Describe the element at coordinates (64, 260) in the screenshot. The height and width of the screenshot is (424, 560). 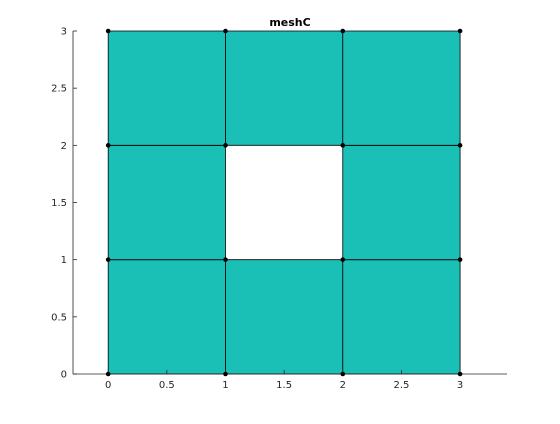
I see `y-tick-label: 1` at that location.